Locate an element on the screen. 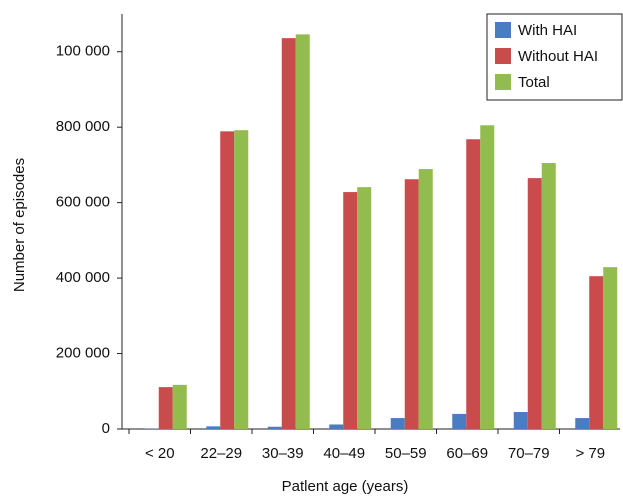 Image resolution: width=623 pixels, height=498 pixels. legend-label: With HAI is located at coordinates (547, 30).